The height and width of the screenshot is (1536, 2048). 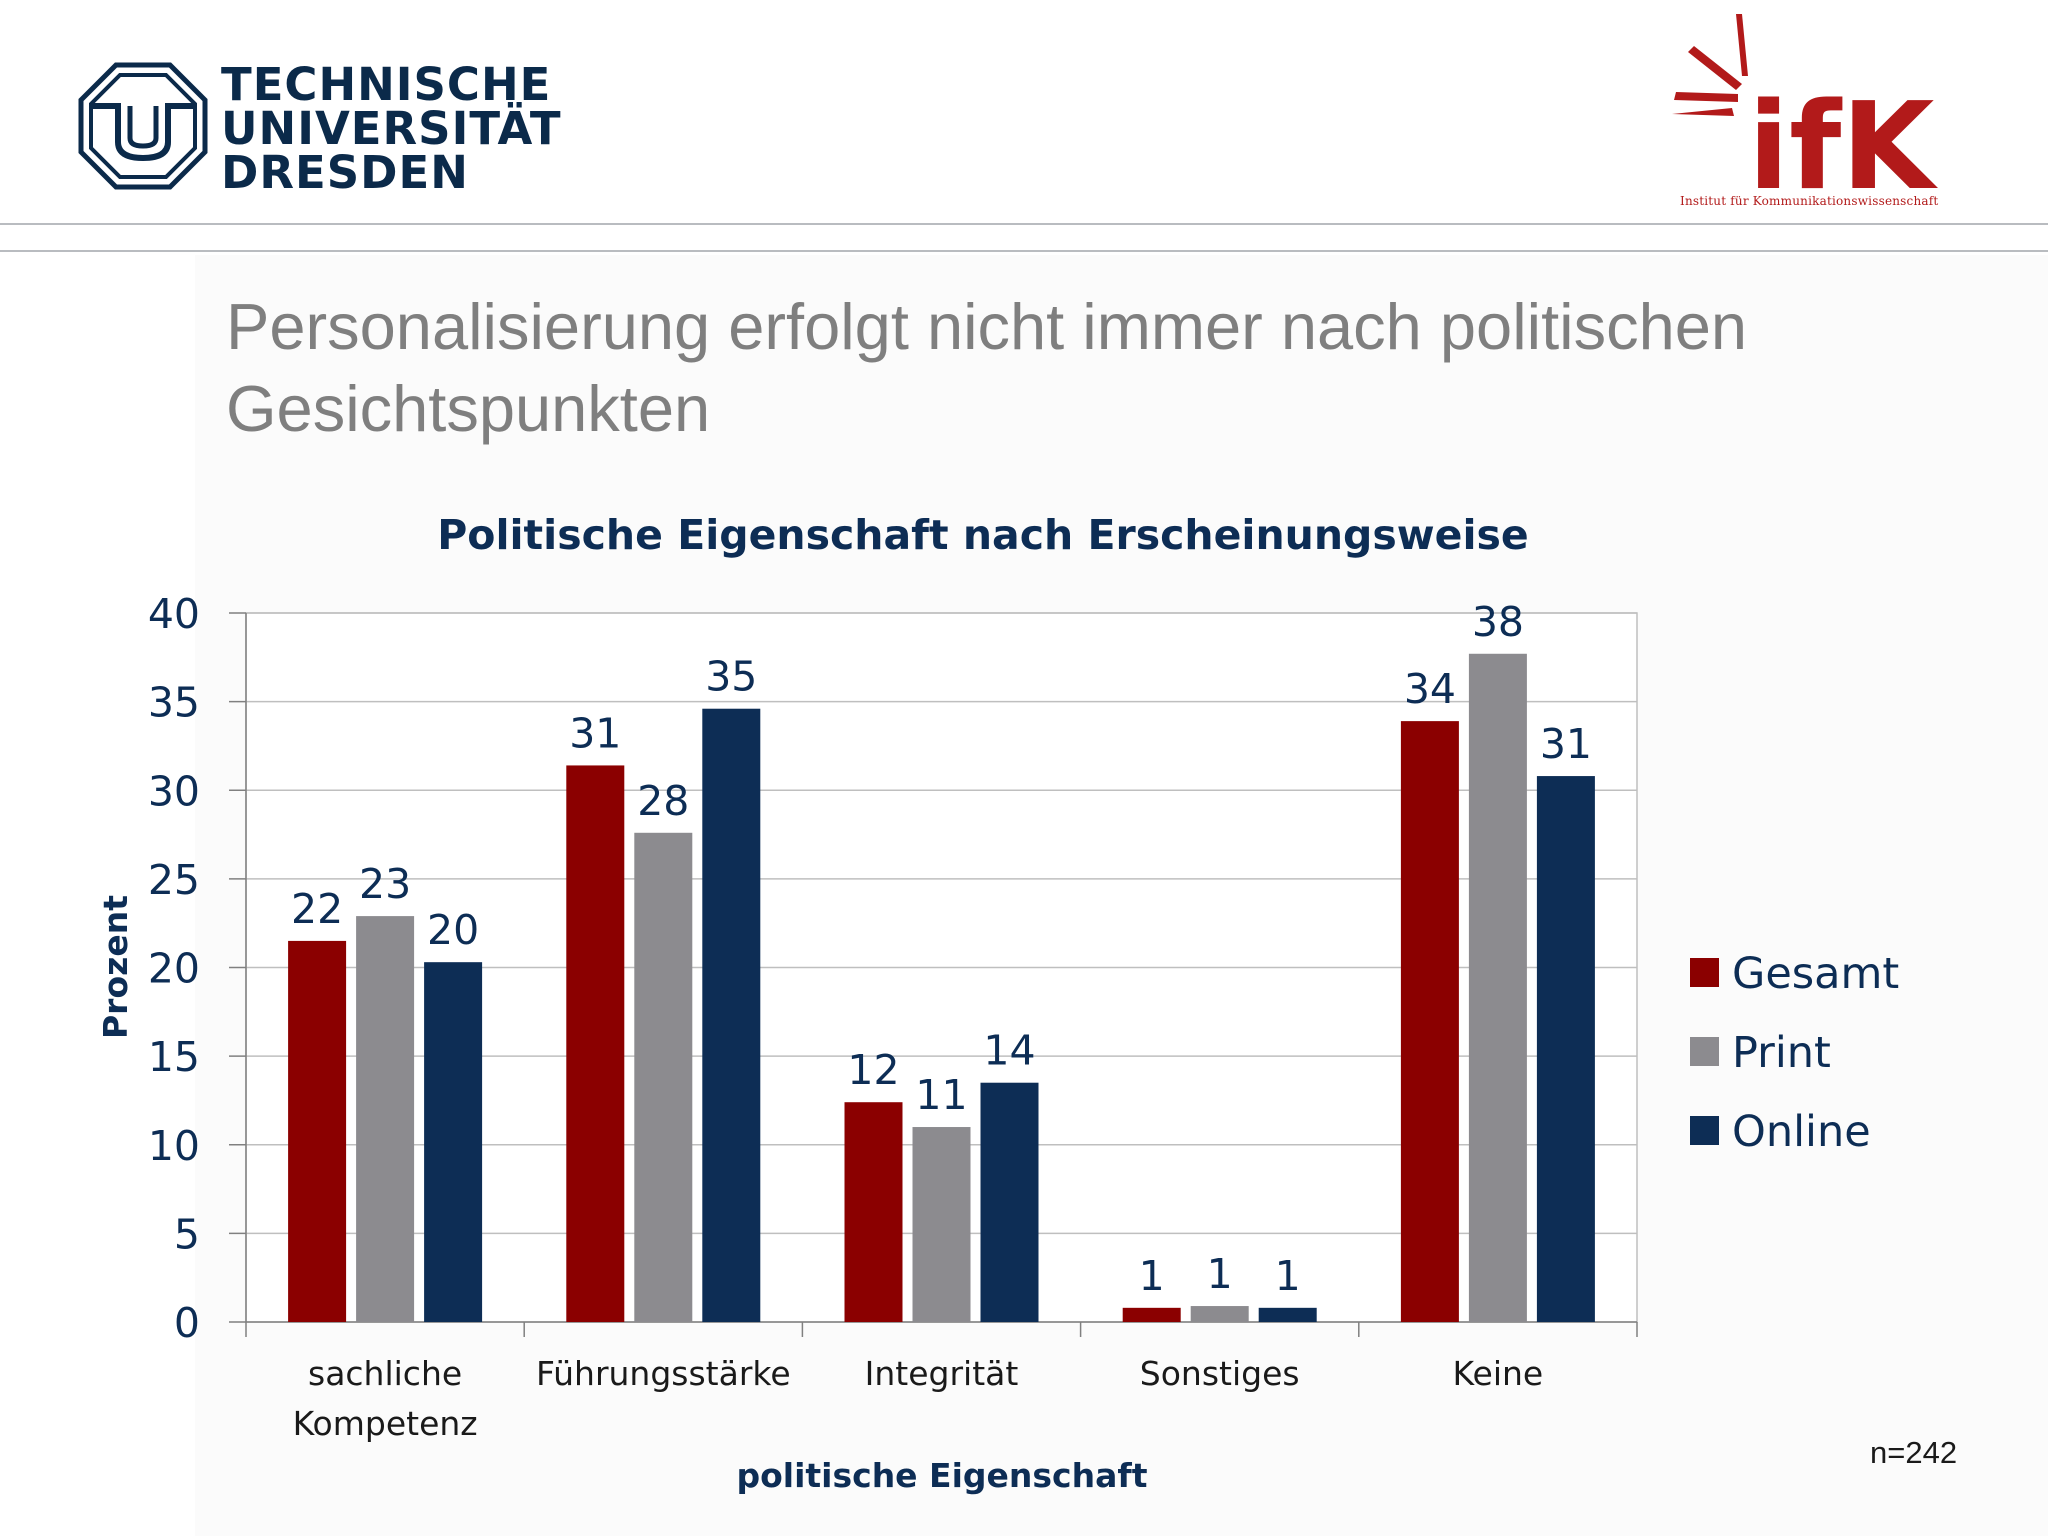 I want to click on legend-swatch-print, so click(x=1704, y=1051).